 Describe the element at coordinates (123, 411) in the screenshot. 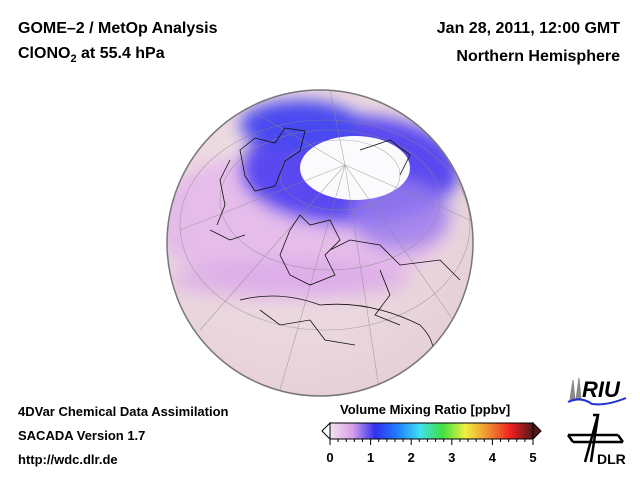

I see `footer-line-1: 4DVar Chemical Data Assimilation` at that location.